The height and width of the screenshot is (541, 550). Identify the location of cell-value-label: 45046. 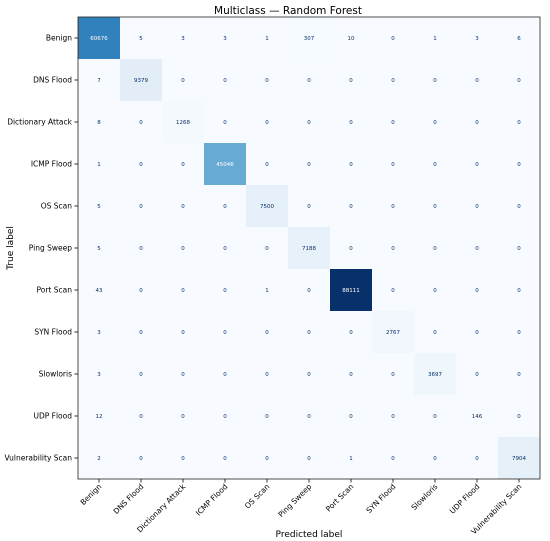
(225, 165).